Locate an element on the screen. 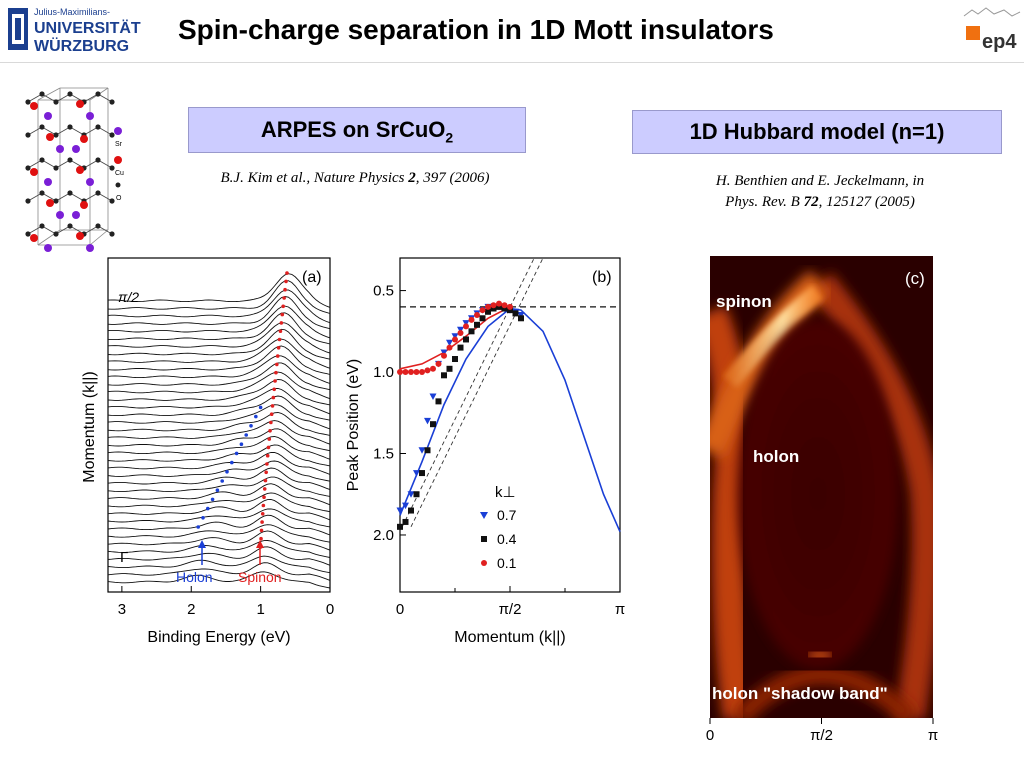  university-logo: Julius-Maximilians- UNIVERSITÄT WÜRZBURG is located at coordinates (83, 31).